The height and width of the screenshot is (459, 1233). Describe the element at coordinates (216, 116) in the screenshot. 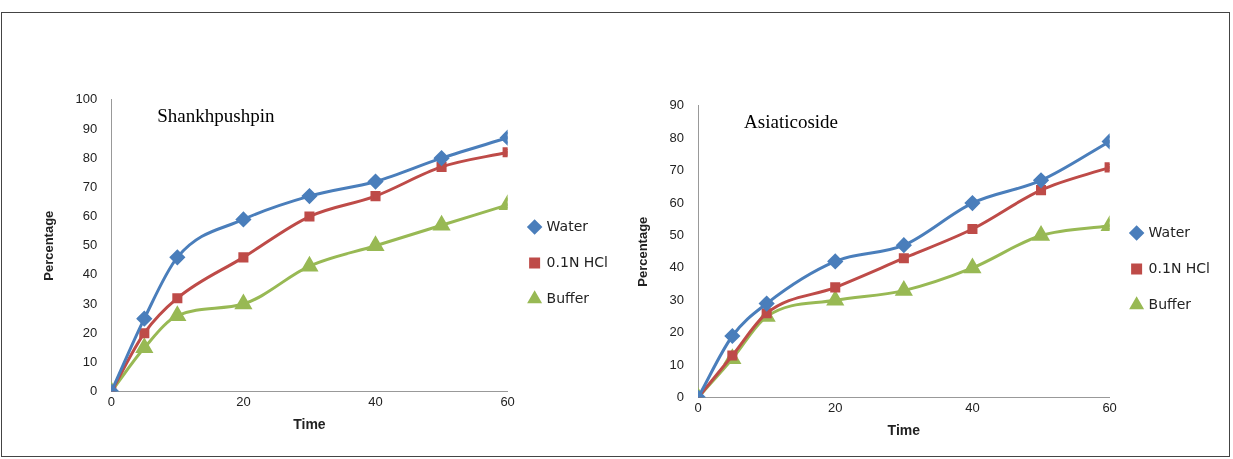

I see `chart-title: Shankhpushpin` at that location.